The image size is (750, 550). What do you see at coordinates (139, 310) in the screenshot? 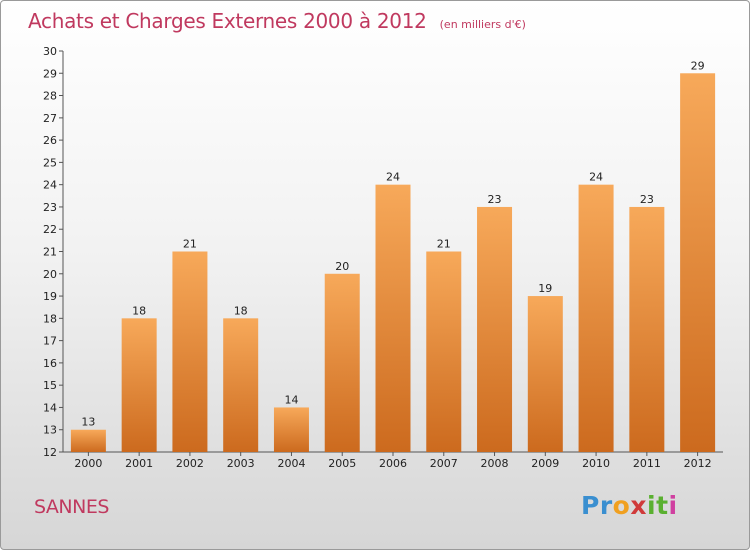
I see `value-label-2001: 18` at bounding box center [139, 310].